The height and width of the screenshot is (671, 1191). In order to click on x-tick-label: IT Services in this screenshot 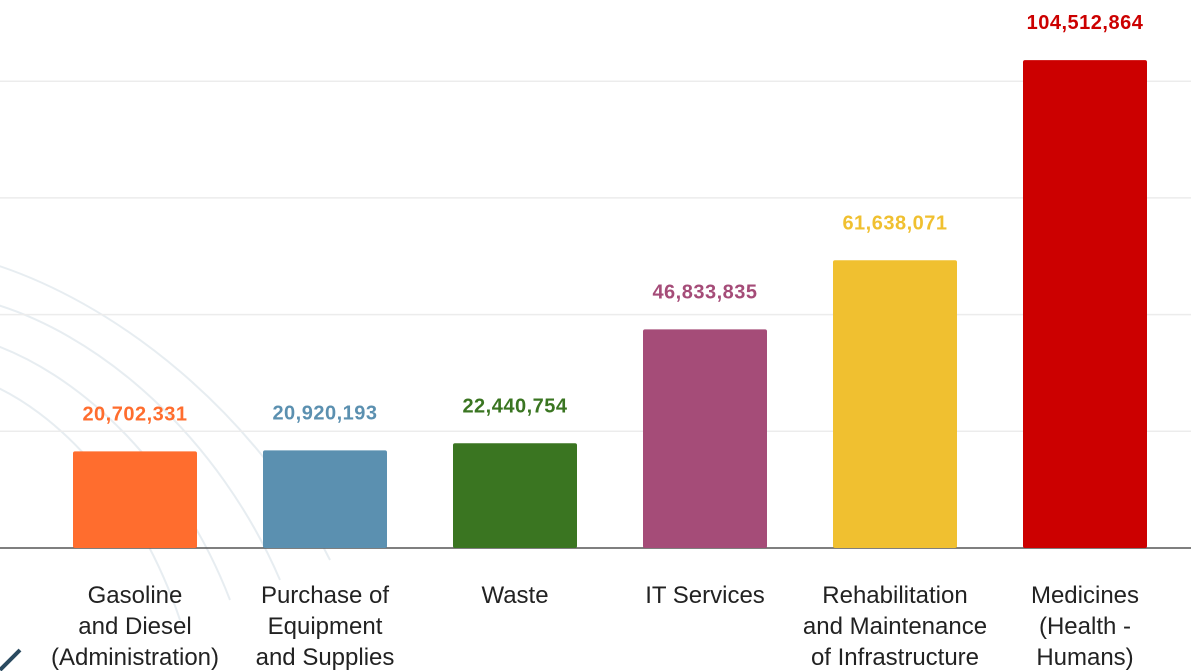, I will do `click(705, 595)`.